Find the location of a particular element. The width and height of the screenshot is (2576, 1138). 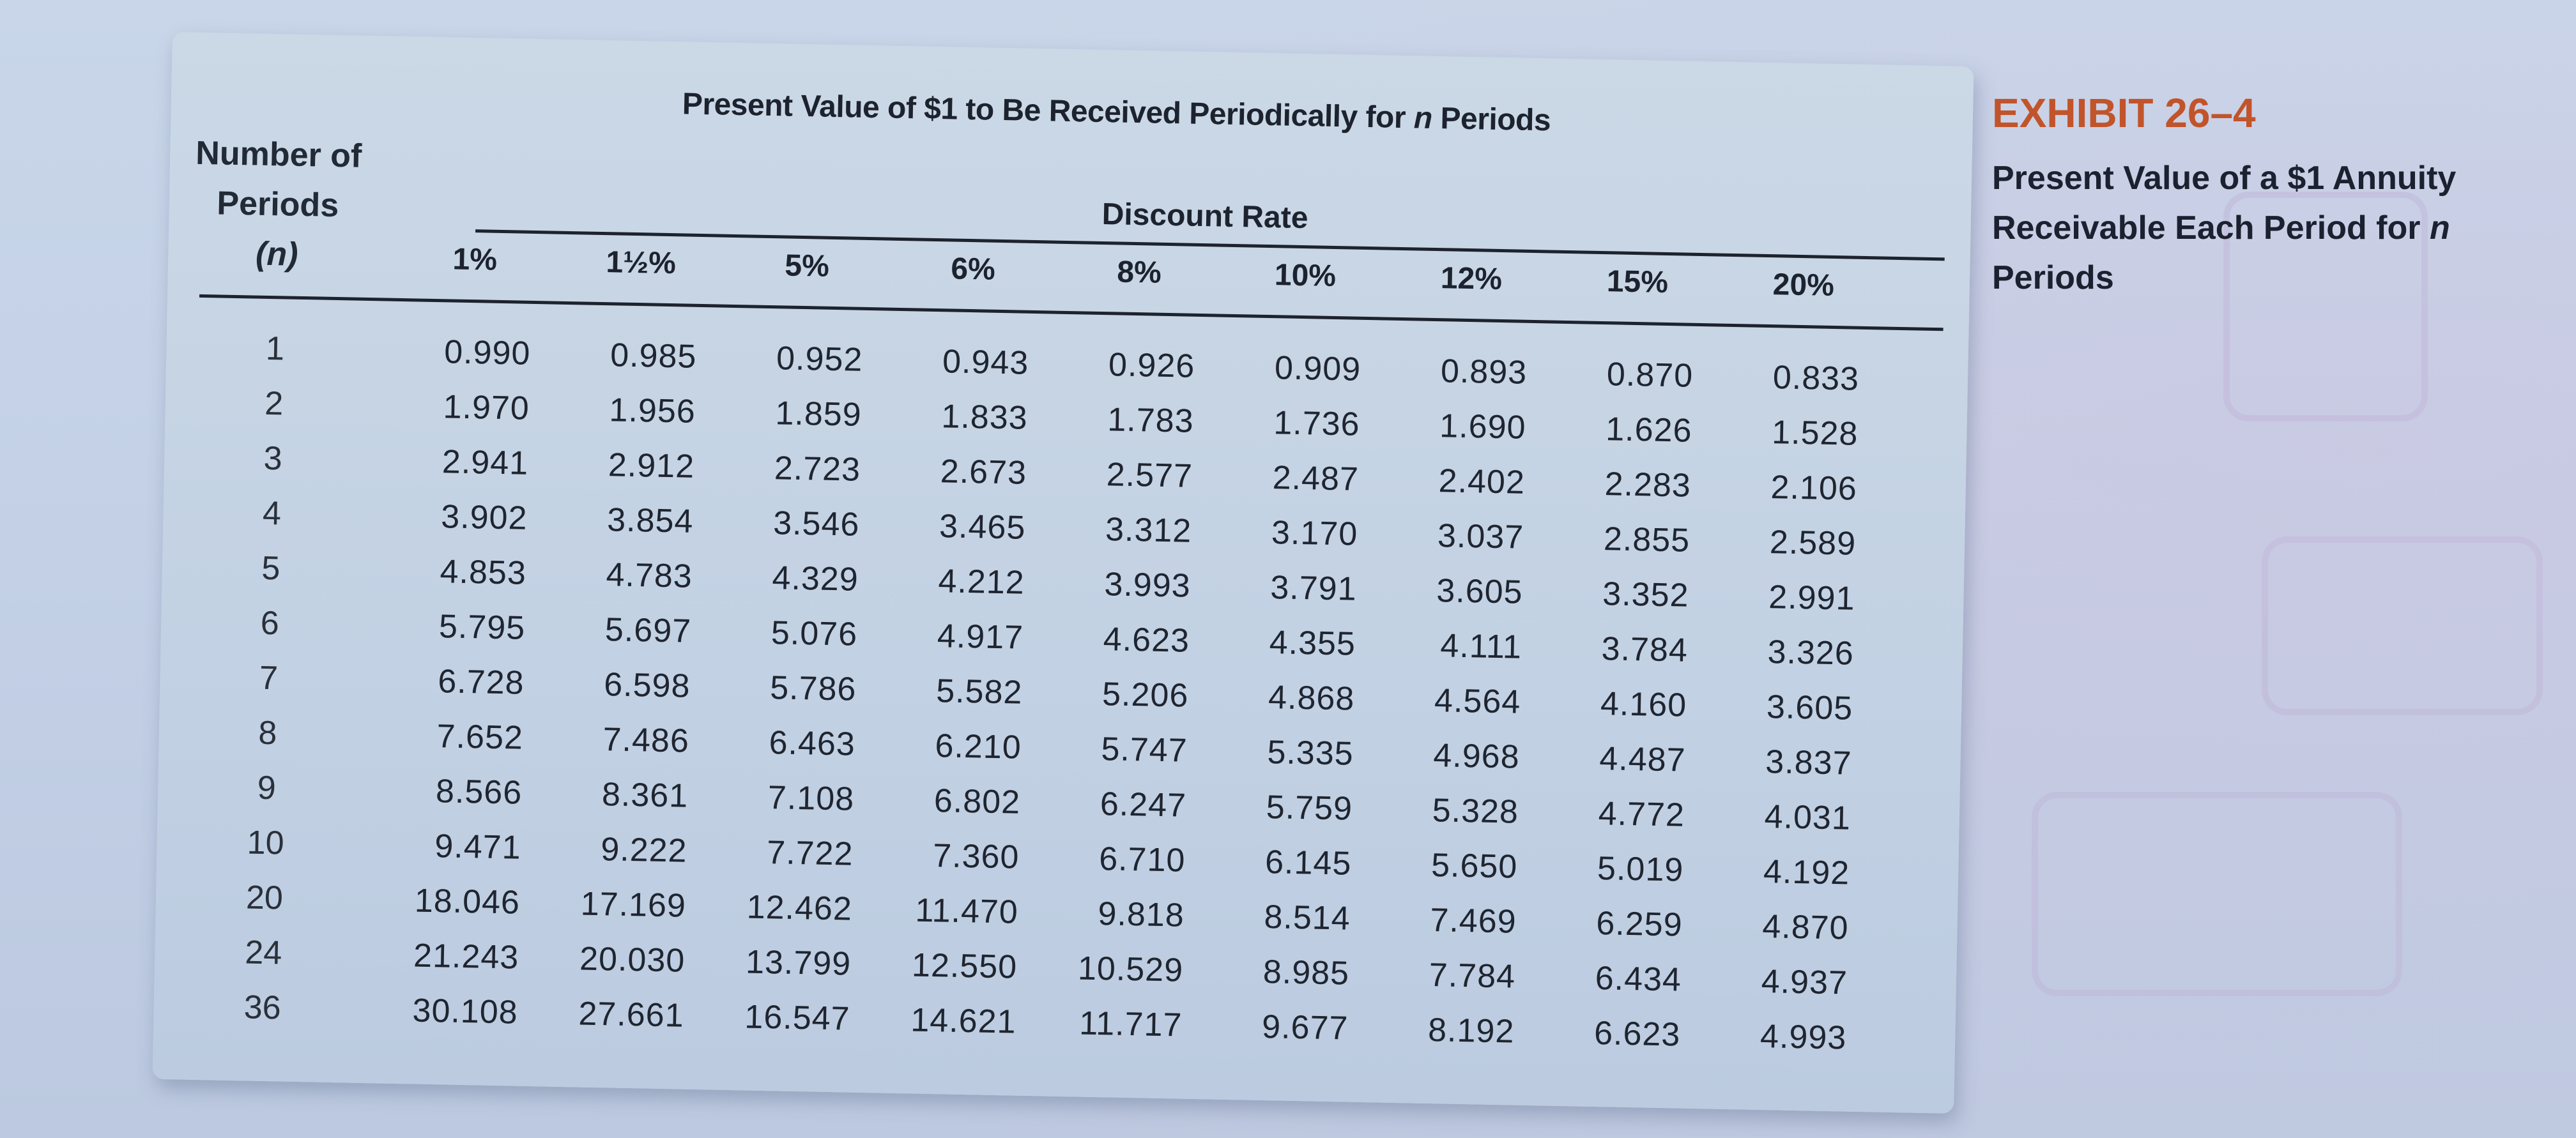

value-cell: 2.577 is located at coordinates (1149, 475).